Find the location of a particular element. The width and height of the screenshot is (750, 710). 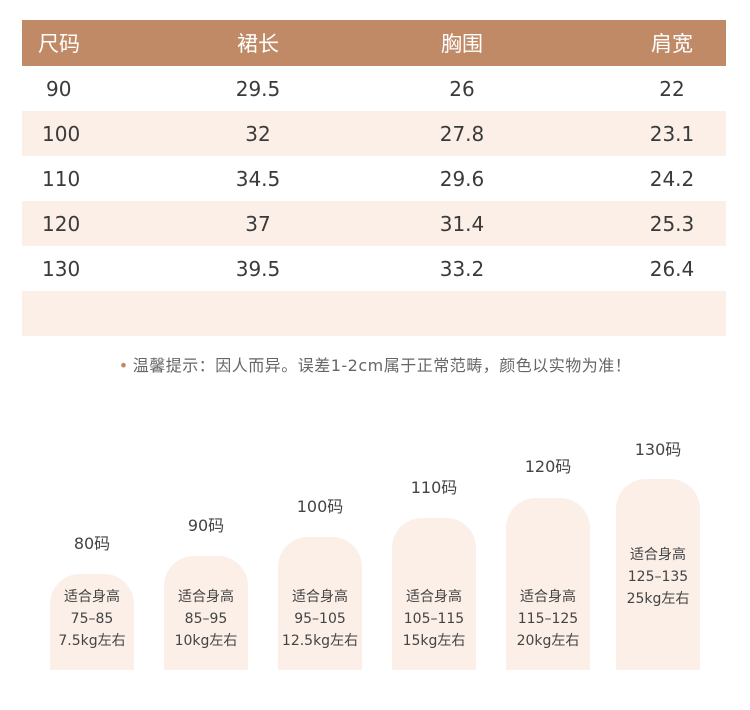

size-label: 90码 is located at coordinates (206, 525).